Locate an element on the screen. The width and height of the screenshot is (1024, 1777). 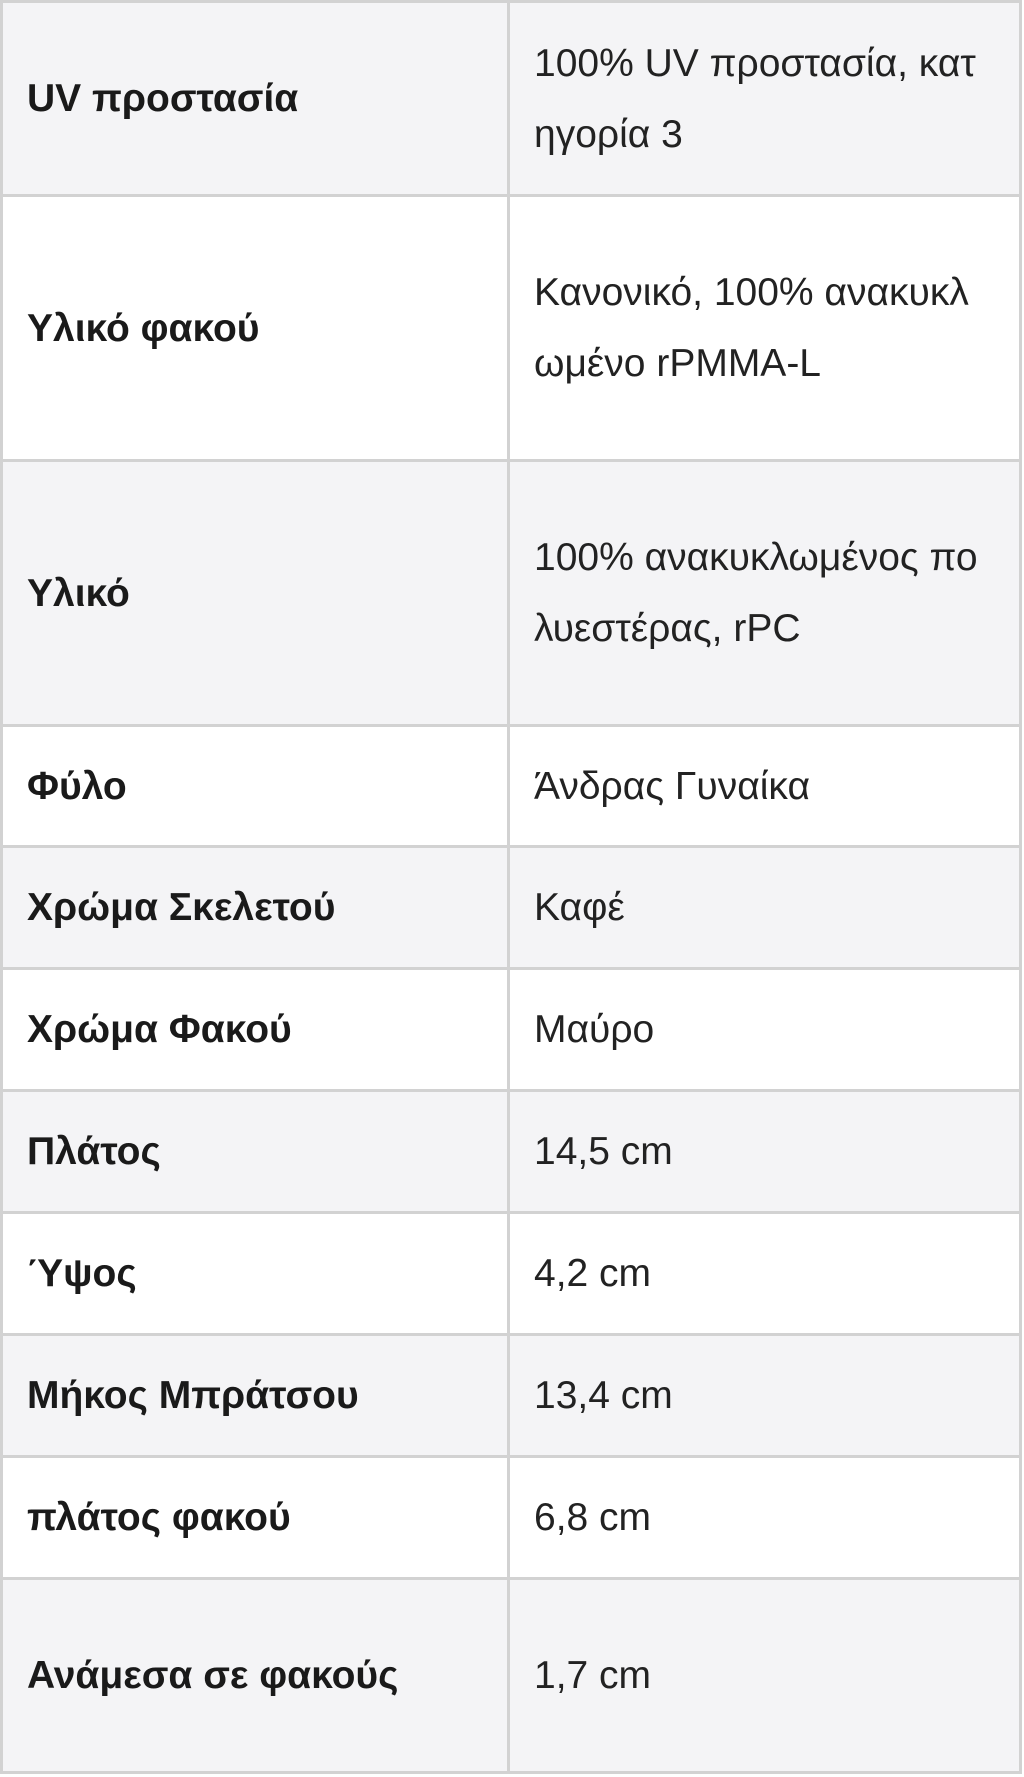
spec-value: Άνδρας Γυναίκα is located at coordinates (764, 786).